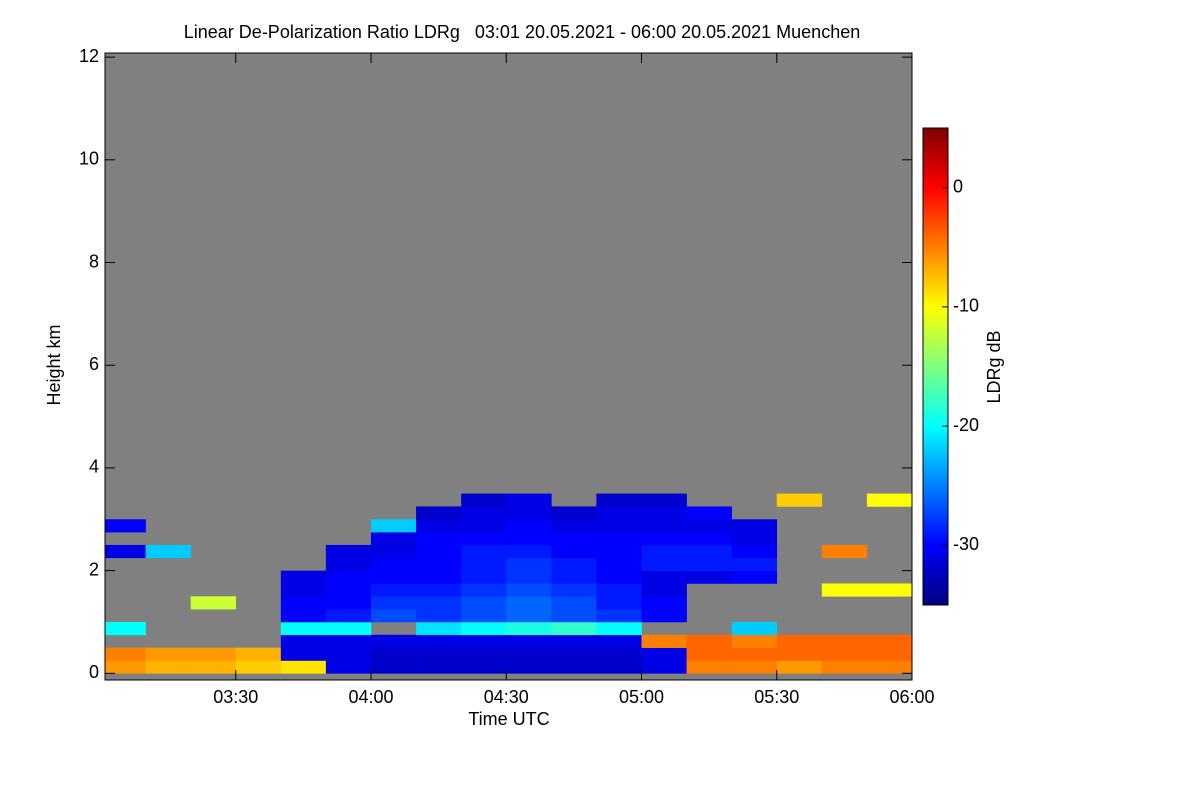  I want to click on colorbar, so click(935, 366).